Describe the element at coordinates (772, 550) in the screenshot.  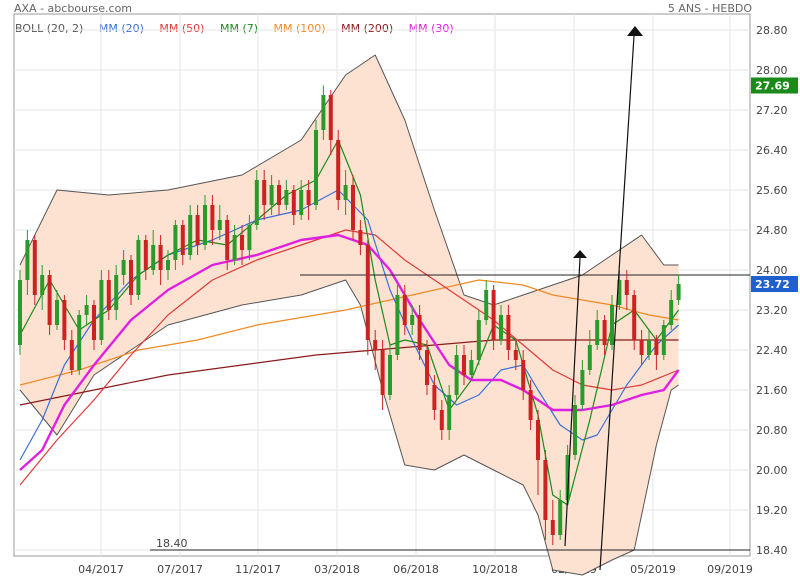
I see `y-tick-label: 18.40` at that location.